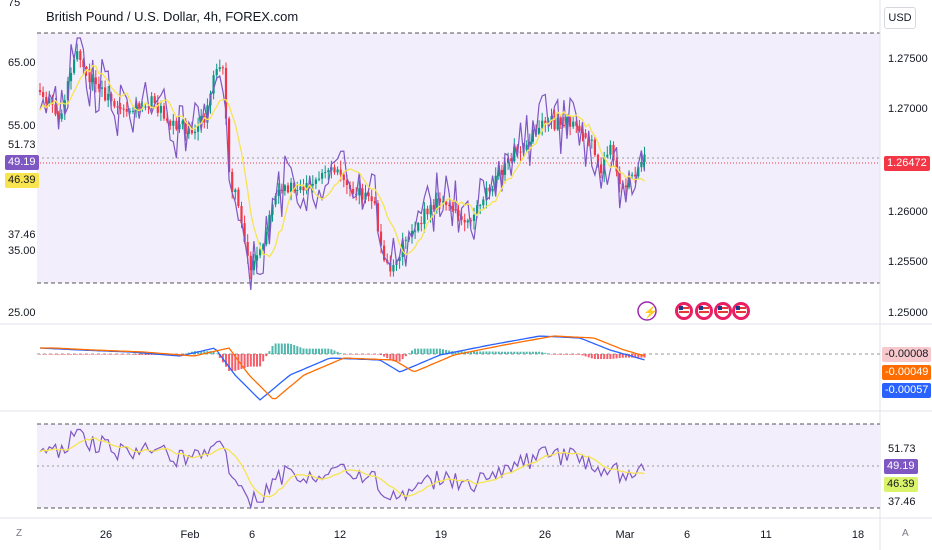 The image size is (932, 550). Describe the element at coordinates (902, 449) in the screenshot. I see `rsi-pane-tick-51: 51.73` at that location.